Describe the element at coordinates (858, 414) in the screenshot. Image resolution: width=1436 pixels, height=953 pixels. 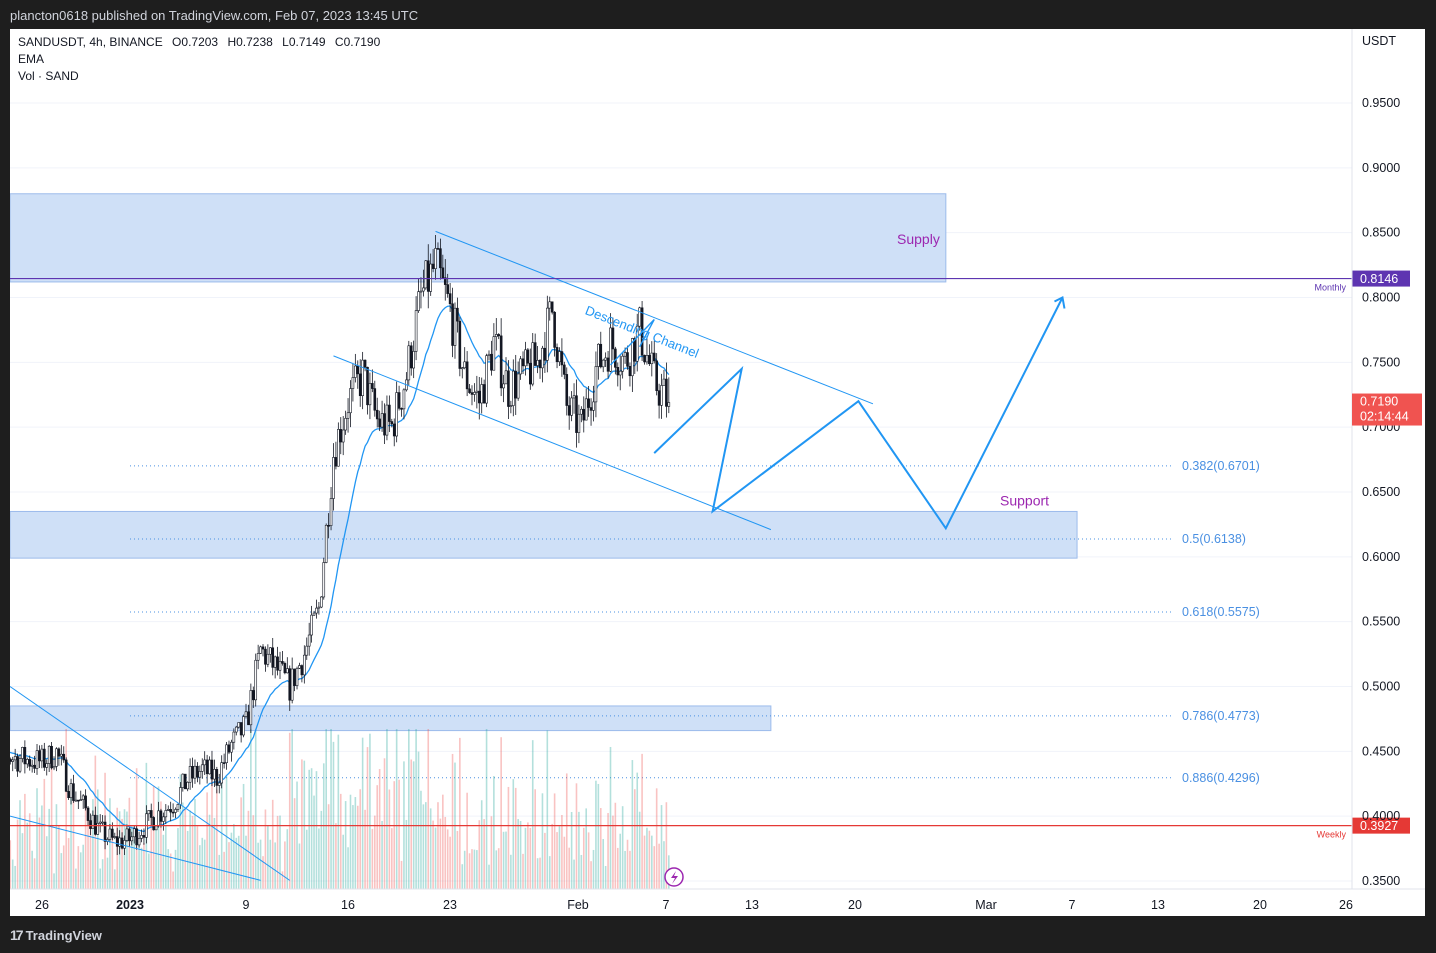
I see `projection-path` at that location.